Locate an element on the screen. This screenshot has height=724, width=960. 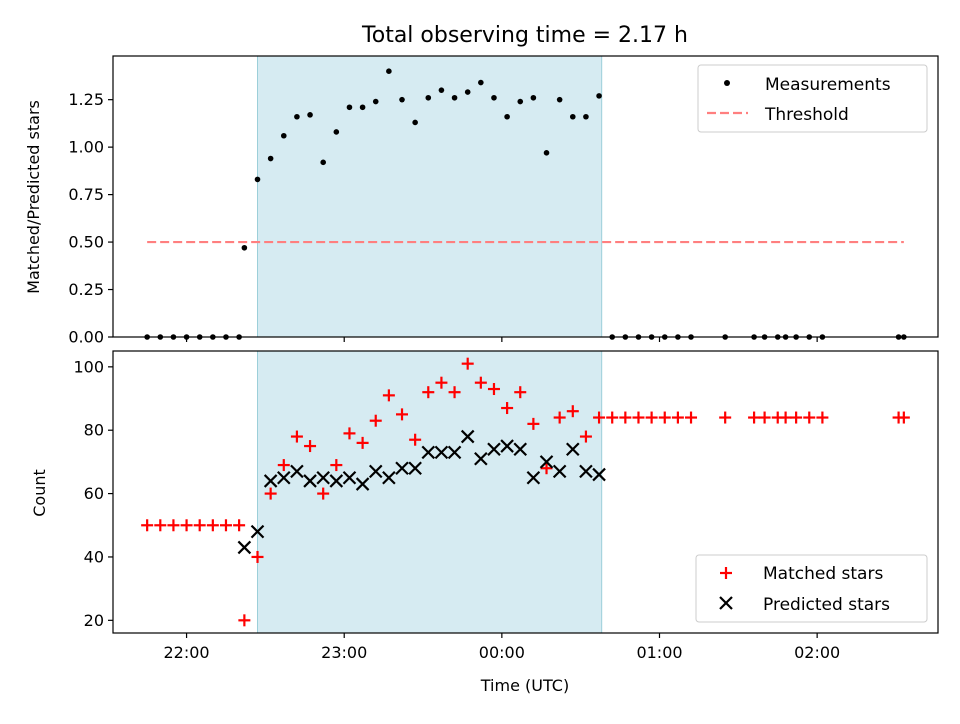
y-tick-label: 20 is located at coordinates (94, 620).